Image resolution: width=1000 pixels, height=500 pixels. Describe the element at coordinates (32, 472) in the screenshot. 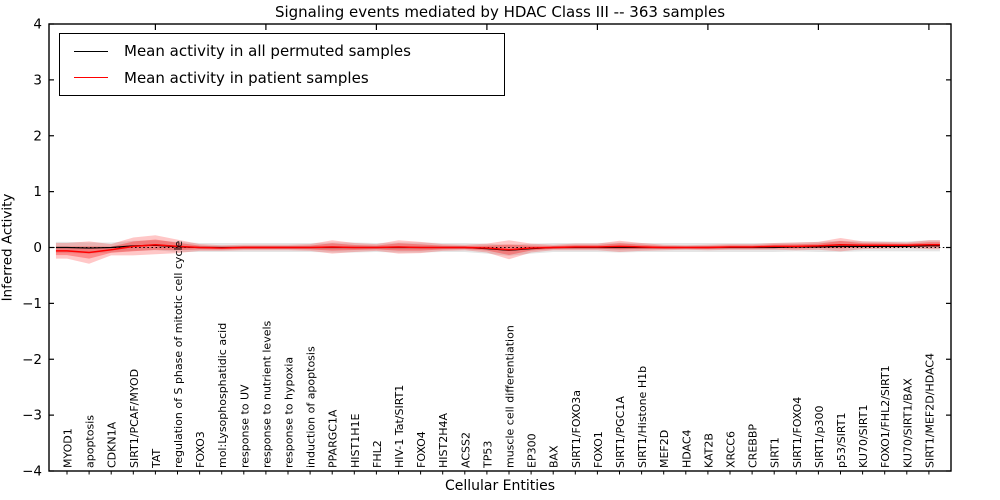

I see `y-tick-label: −4` at that location.